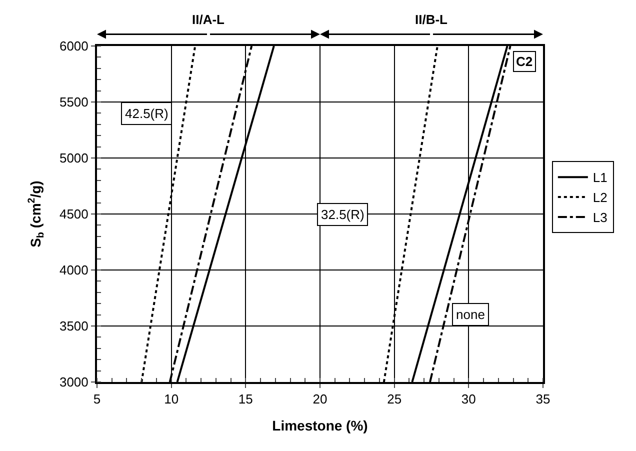  I want to click on x-tick-label: 10, so click(171, 399).